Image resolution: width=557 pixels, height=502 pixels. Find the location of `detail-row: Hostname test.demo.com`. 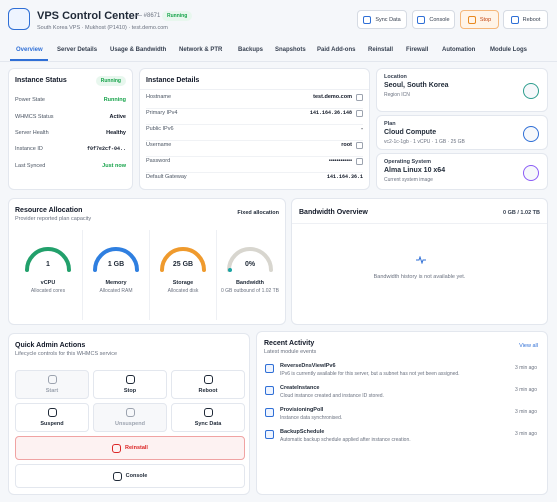

detail-row: Hostname test.demo.com is located at coordinates (254, 101).